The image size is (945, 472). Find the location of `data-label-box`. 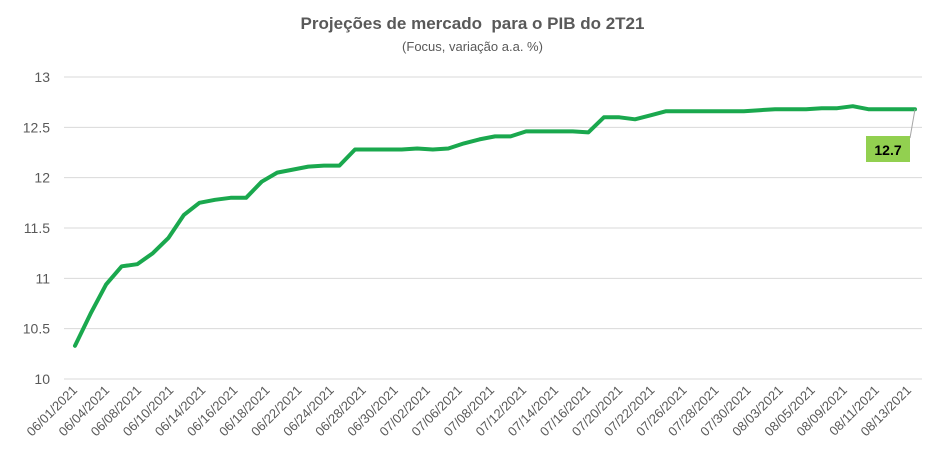

data-label-box is located at coordinates (888, 149).